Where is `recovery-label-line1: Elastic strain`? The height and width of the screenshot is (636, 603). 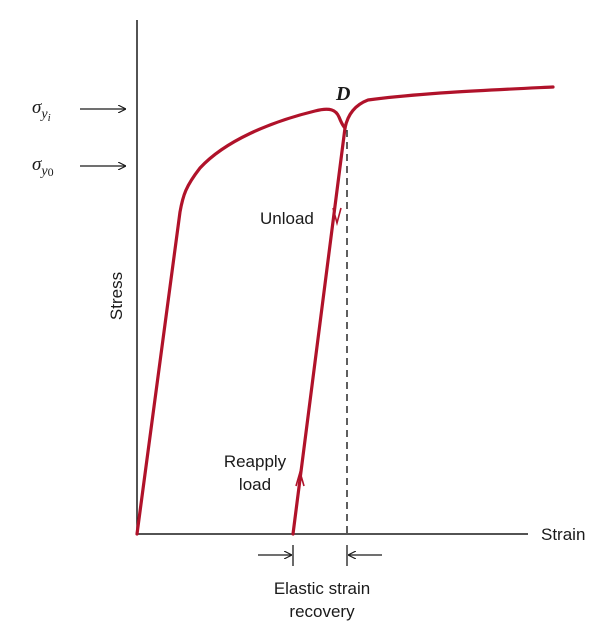
recovery-label-line1: Elastic strain is located at coordinates (322, 588).